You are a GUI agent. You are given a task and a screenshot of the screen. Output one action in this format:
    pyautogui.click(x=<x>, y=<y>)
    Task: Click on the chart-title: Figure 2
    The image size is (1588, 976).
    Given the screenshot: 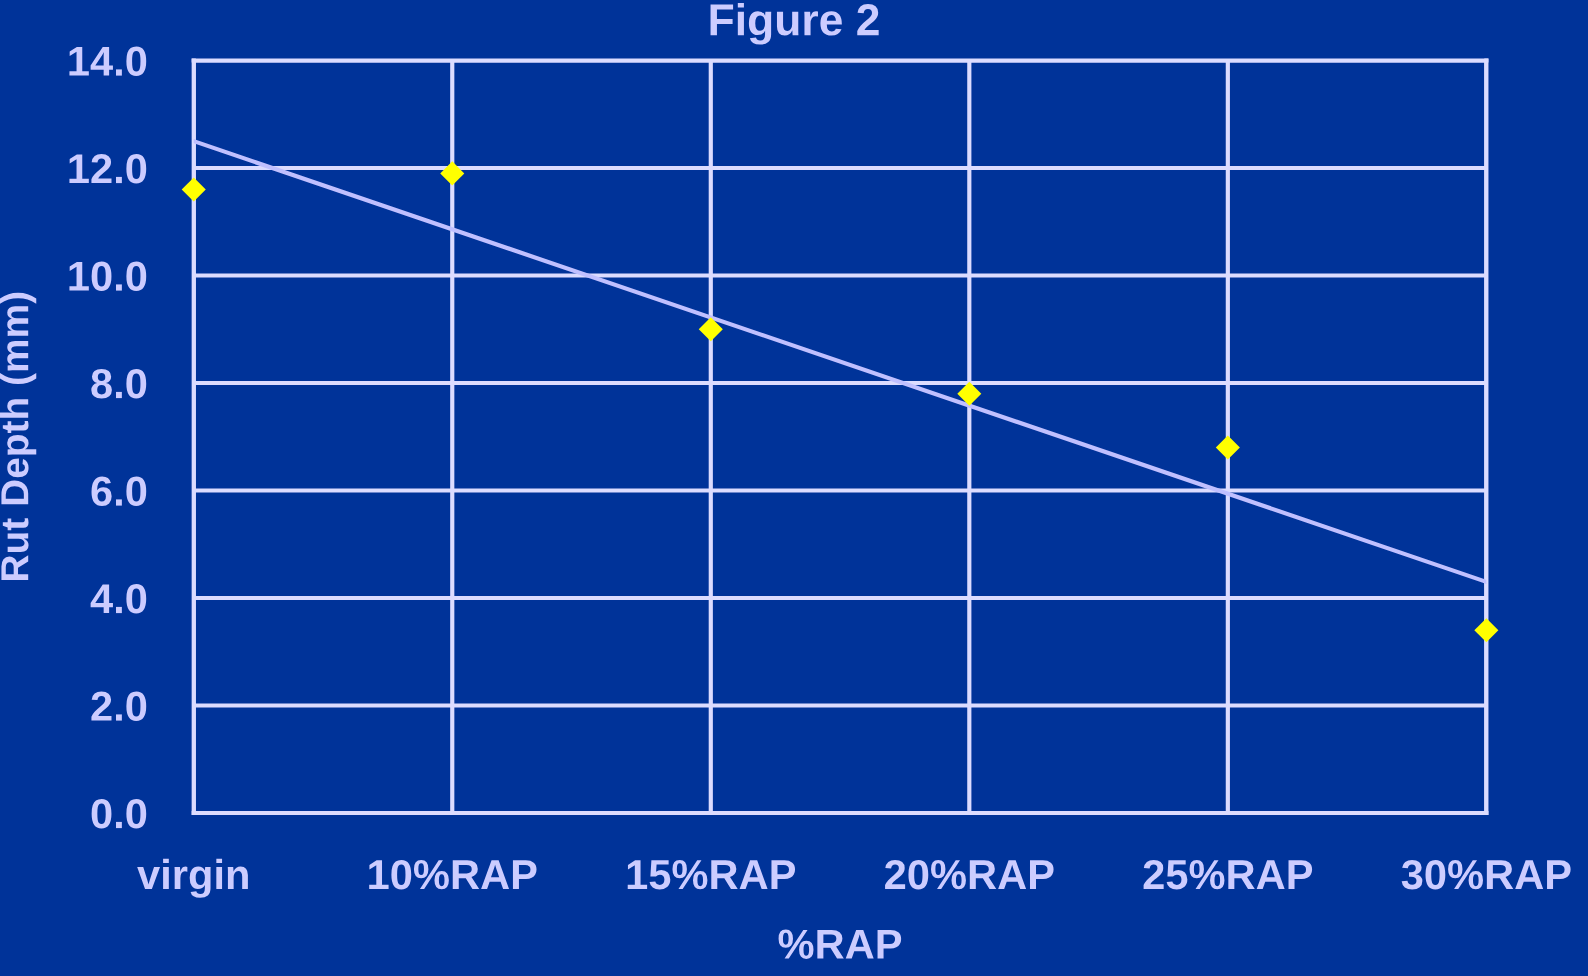 What is the action you would take?
    pyautogui.click(x=794, y=23)
    